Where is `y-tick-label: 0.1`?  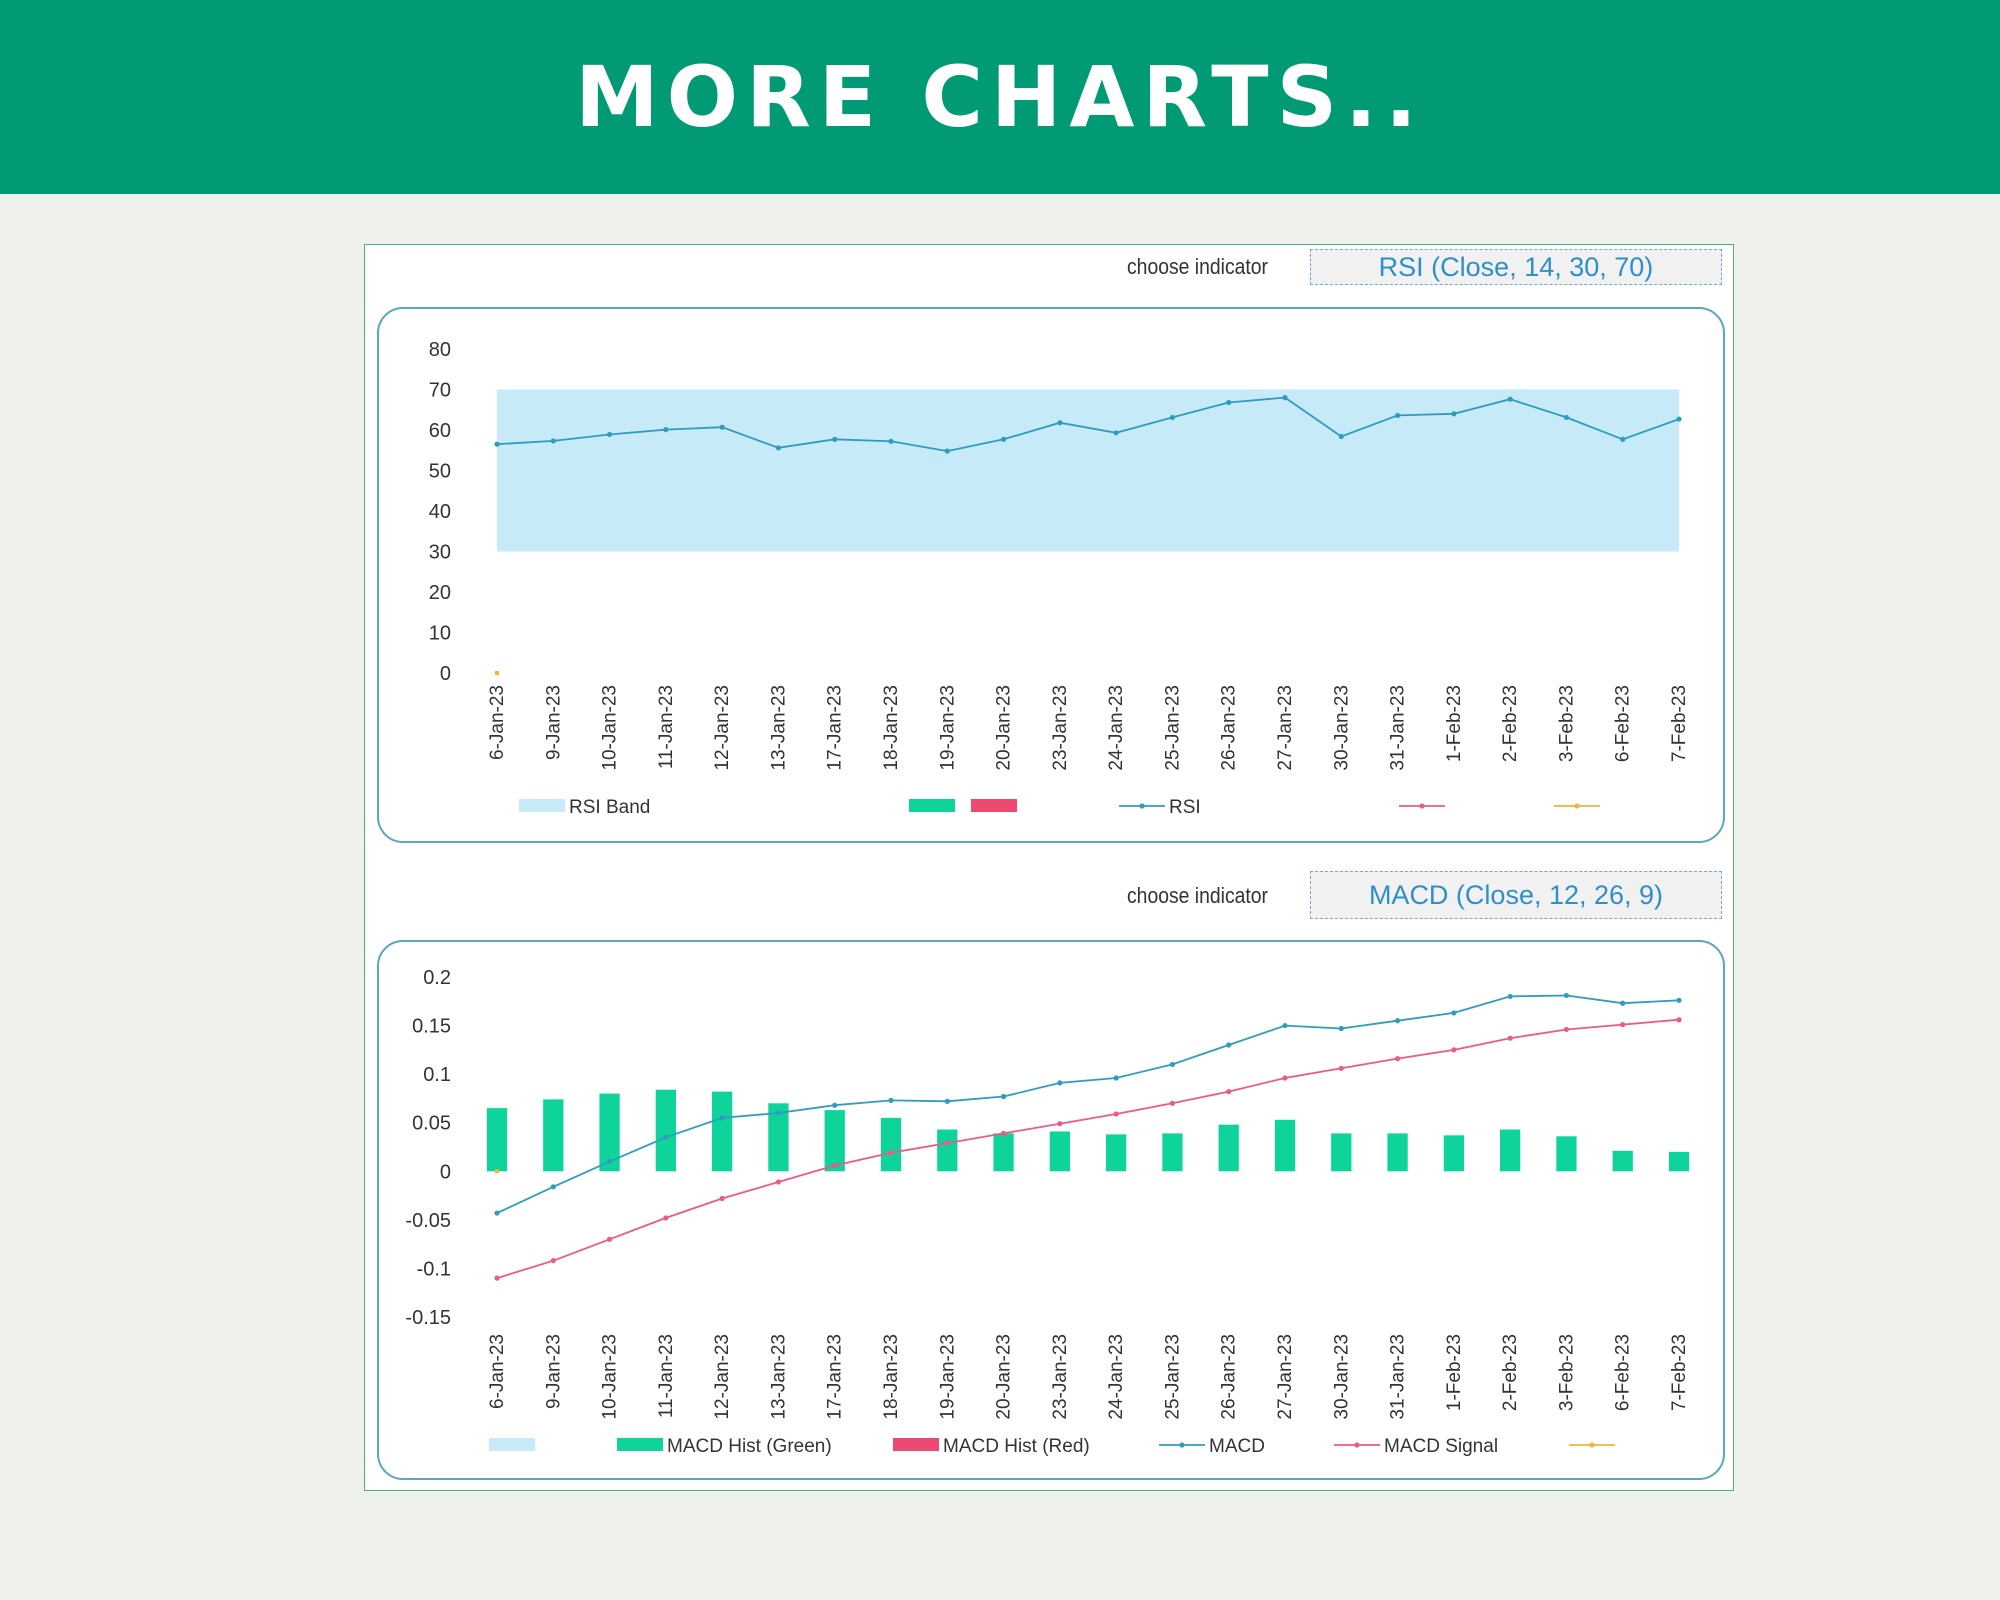
y-tick-label: 0.1 is located at coordinates (437, 1075).